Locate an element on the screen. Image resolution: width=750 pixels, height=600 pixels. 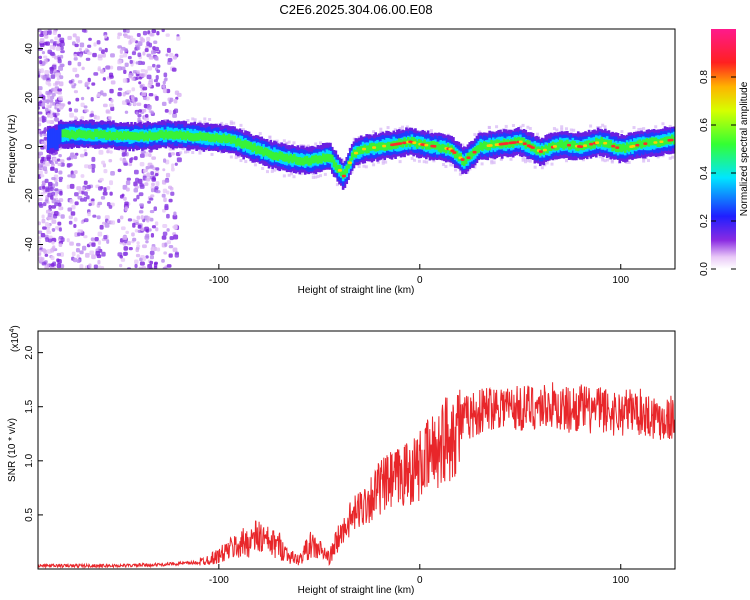
chart-title: C2E6.2025.304.06.00.E08 is located at coordinates (355, 9).